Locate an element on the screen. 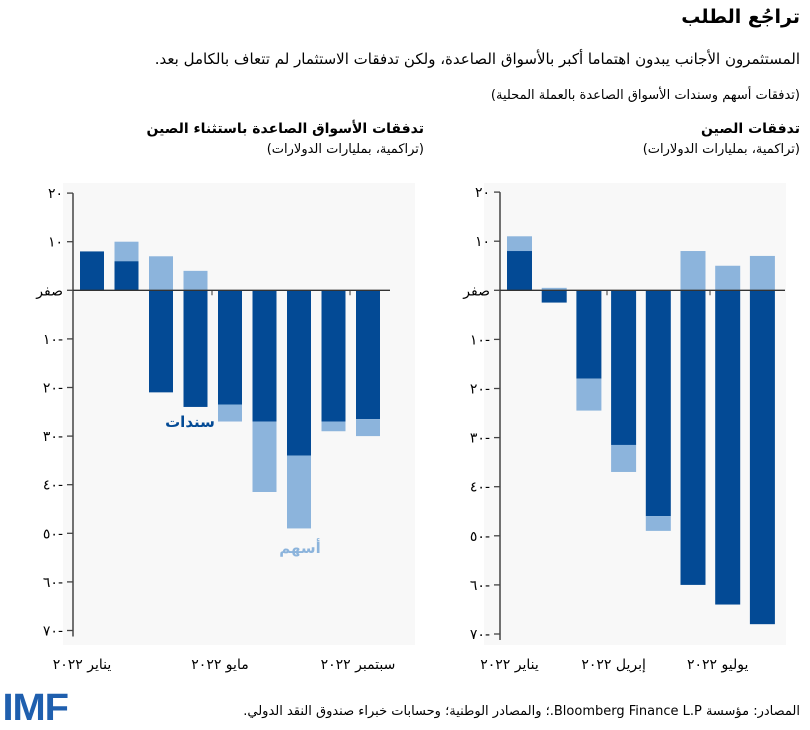 The height and width of the screenshot is (730, 810). em-ex-china-x-tick-label: سبتمبر ٢٠٢٢ is located at coordinates (358, 665).